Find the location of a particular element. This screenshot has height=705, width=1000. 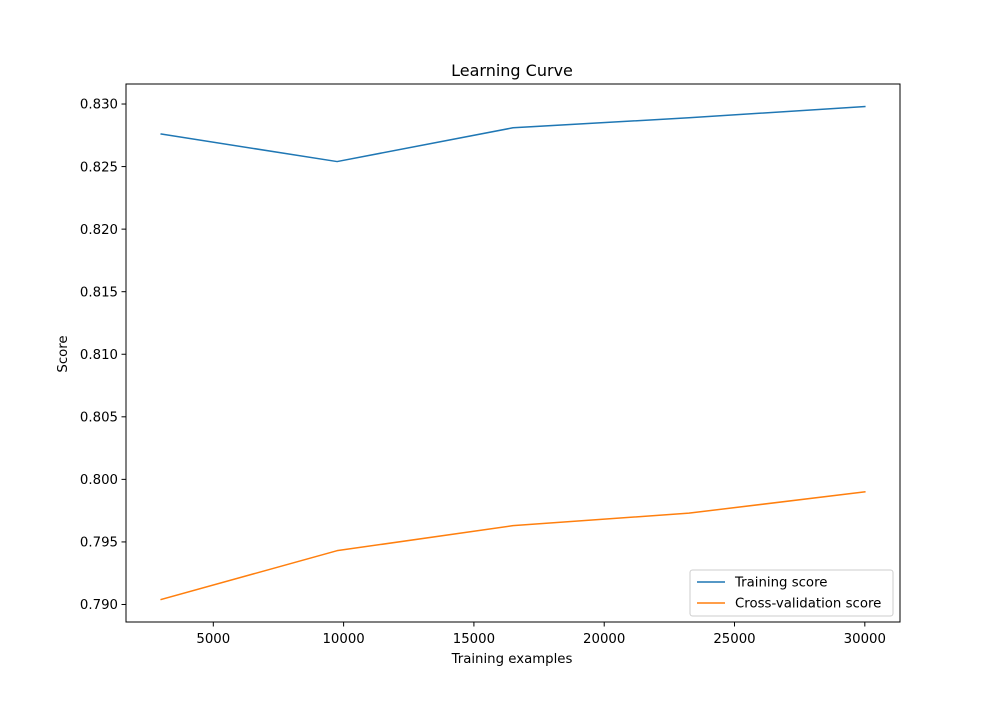

x-tick-label: 20000 is located at coordinates (604, 639).